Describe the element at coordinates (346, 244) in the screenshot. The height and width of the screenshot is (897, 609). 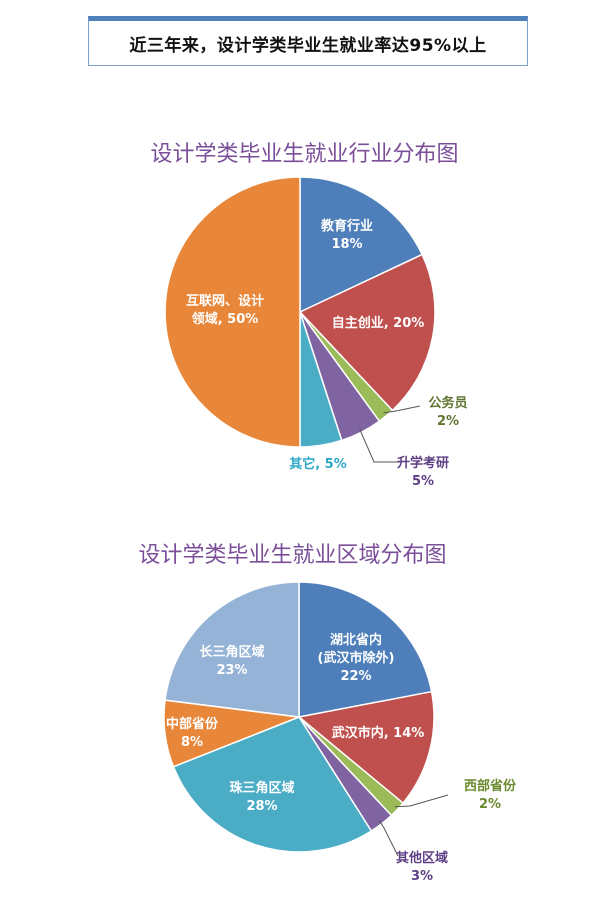
I see `slice-value: 18%` at that location.